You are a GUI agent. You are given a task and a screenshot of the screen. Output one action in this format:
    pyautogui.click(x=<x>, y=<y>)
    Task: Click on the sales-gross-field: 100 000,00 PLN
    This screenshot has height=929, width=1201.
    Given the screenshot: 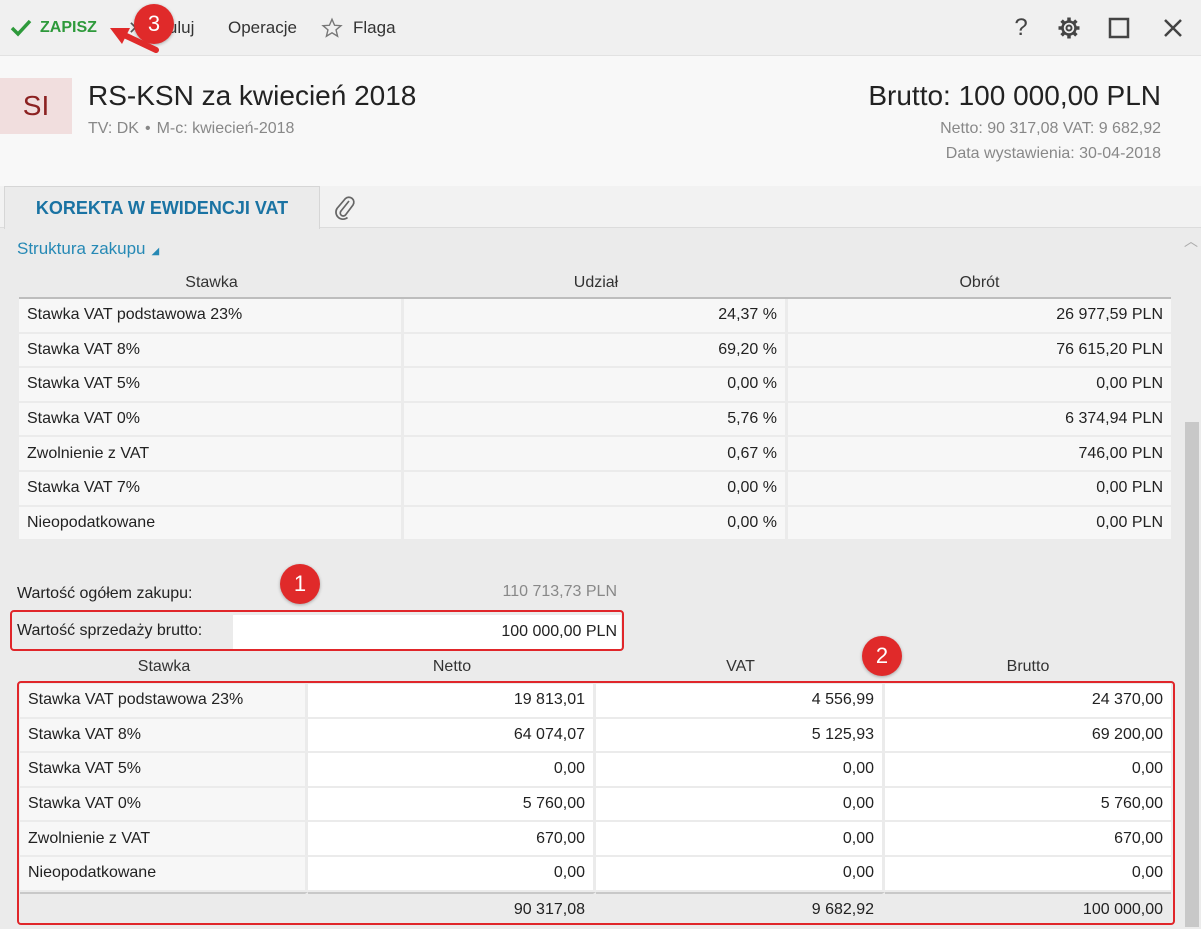 What is the action you would take?
    pyautogui.click(x=427, y=632)
    